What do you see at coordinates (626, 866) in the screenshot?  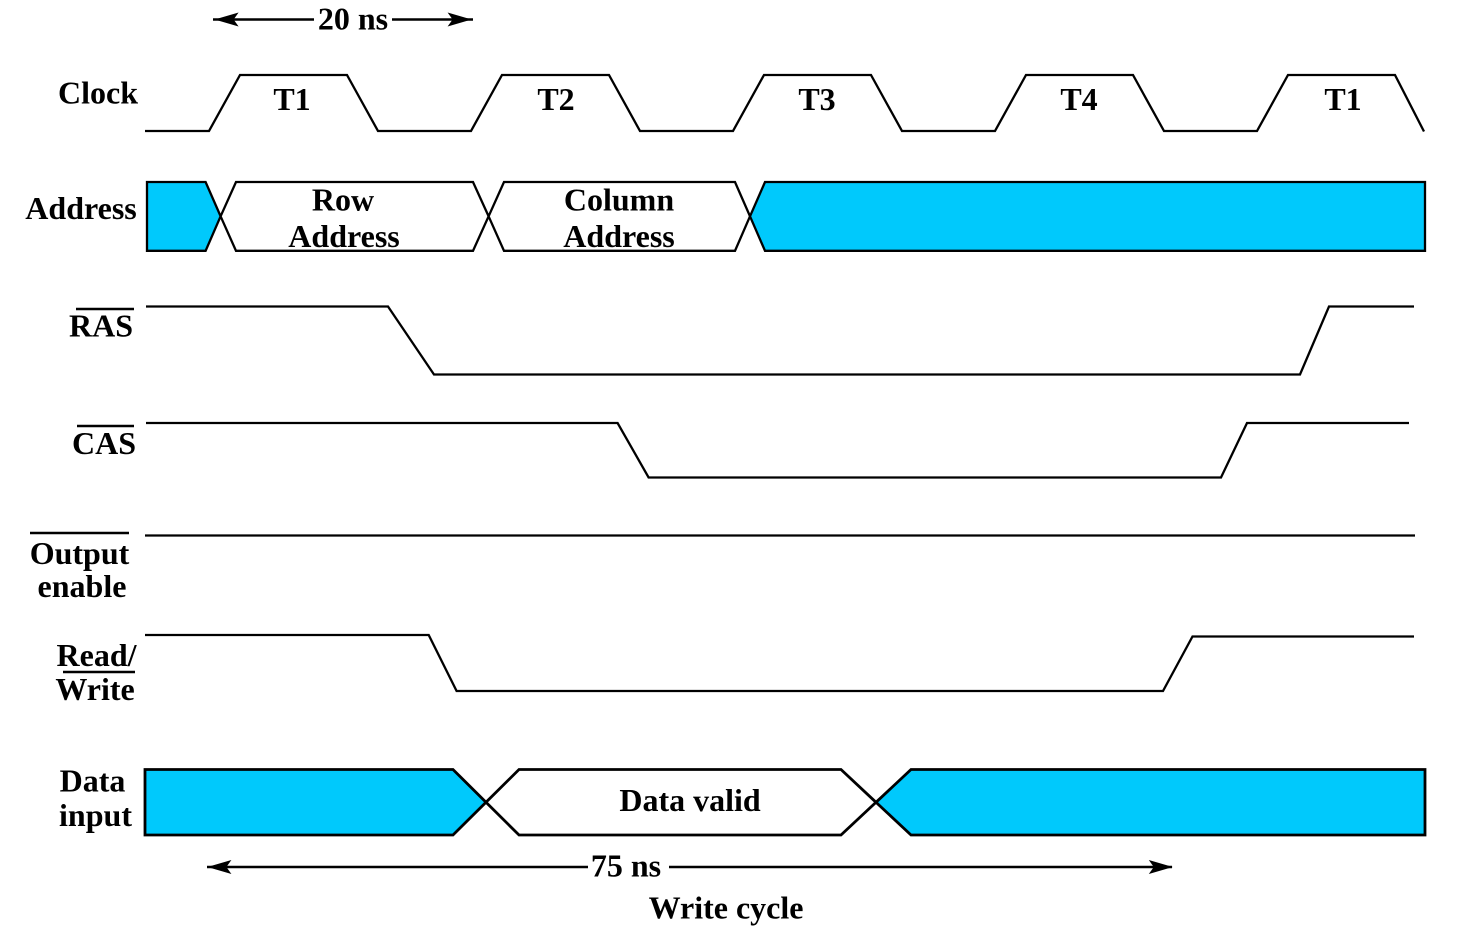 I see `svg-text: 75 ns` at bounding box center [626, 866].